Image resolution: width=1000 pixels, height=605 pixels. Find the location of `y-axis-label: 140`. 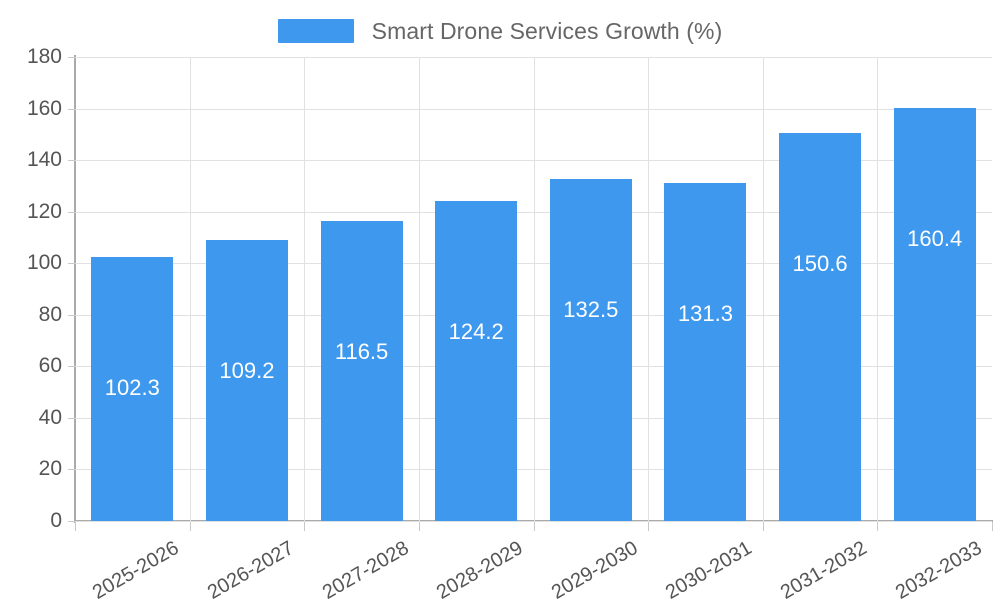

y-axis-label: 140 is located at coordinates (44, 160).